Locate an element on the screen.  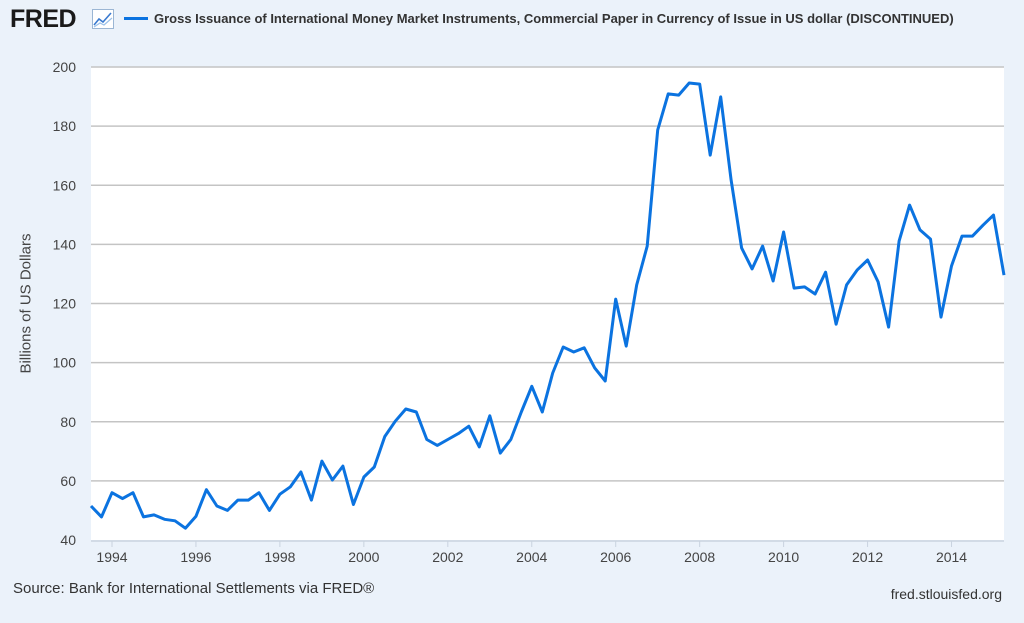
x-tick-label: 2014 is located at coordinates (951, 557).